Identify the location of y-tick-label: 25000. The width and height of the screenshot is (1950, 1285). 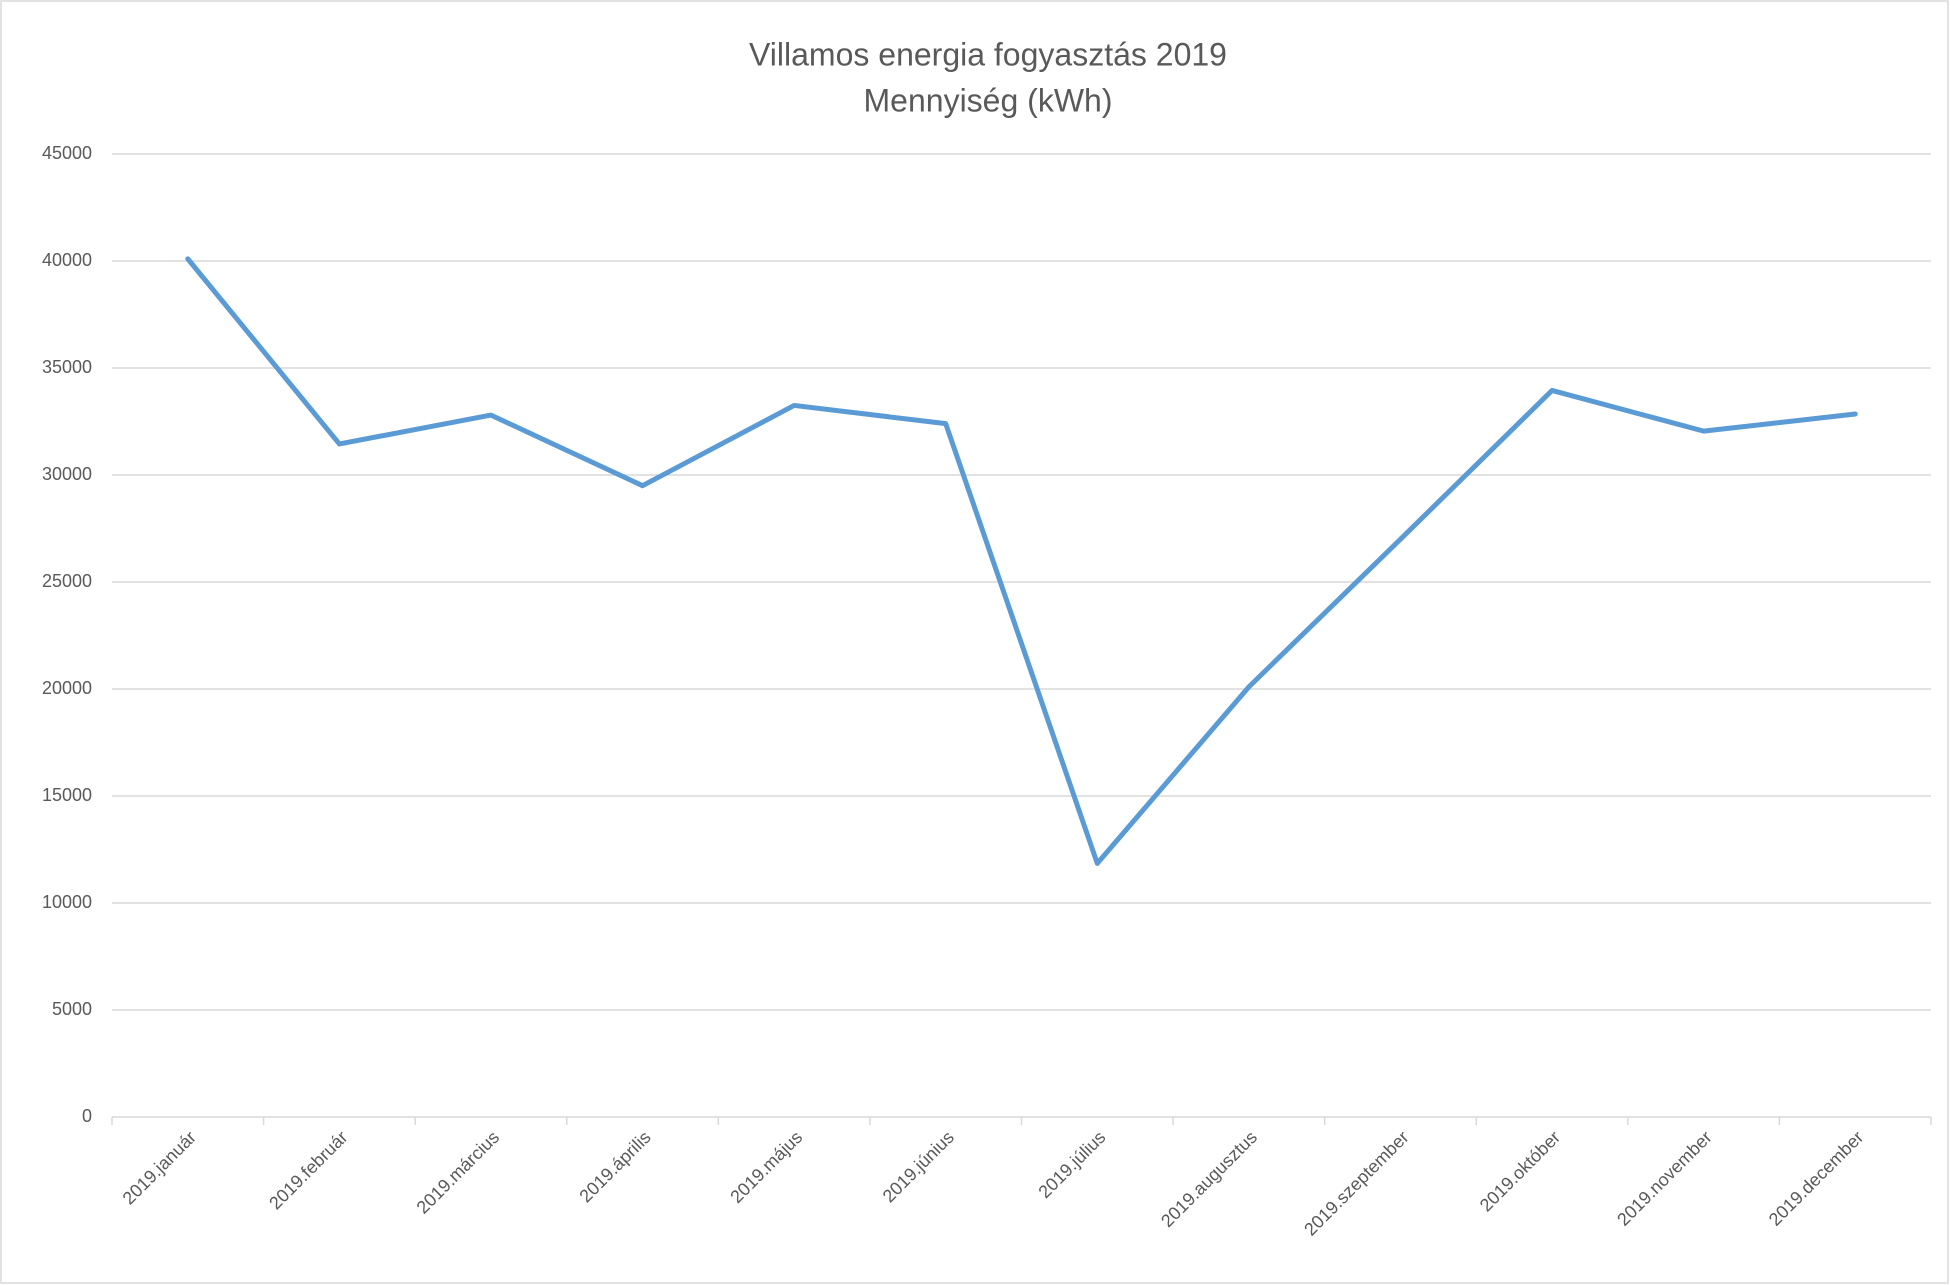
(67, 581).